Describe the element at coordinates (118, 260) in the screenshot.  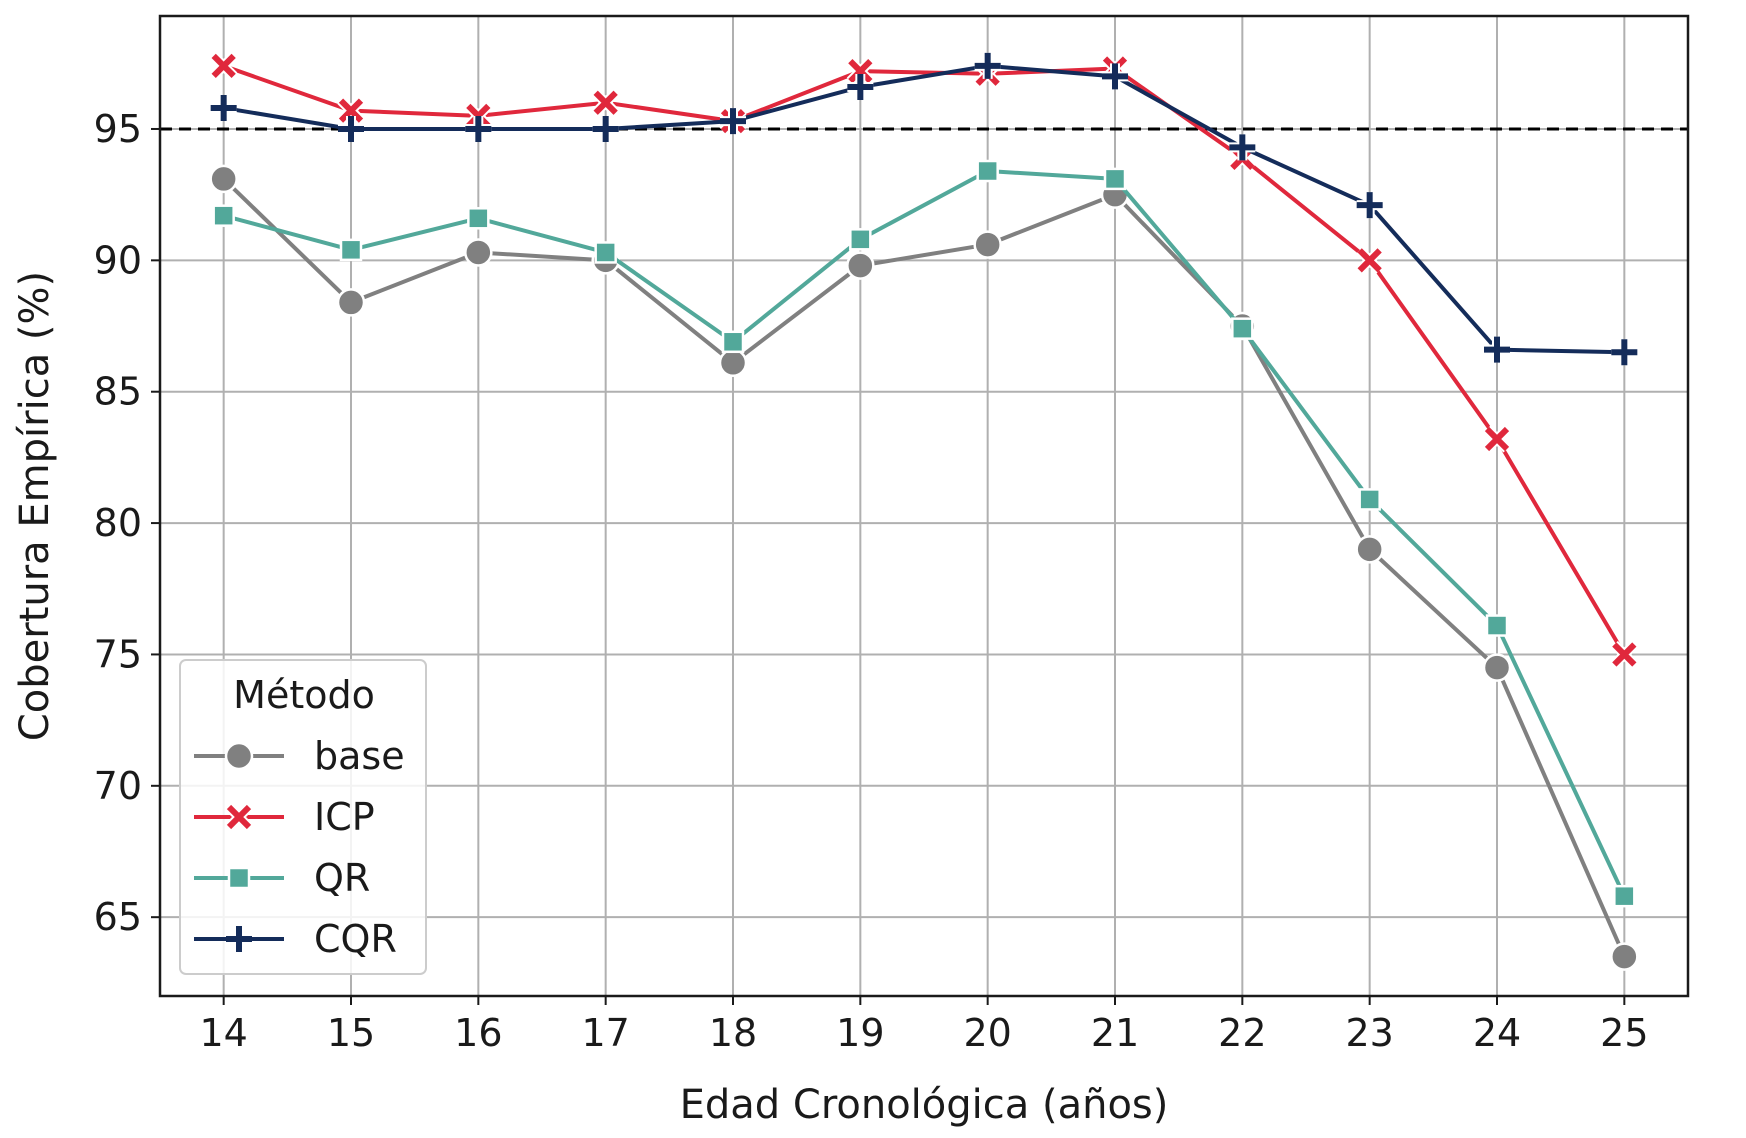
I see `y-tick-label: 90` at that location.